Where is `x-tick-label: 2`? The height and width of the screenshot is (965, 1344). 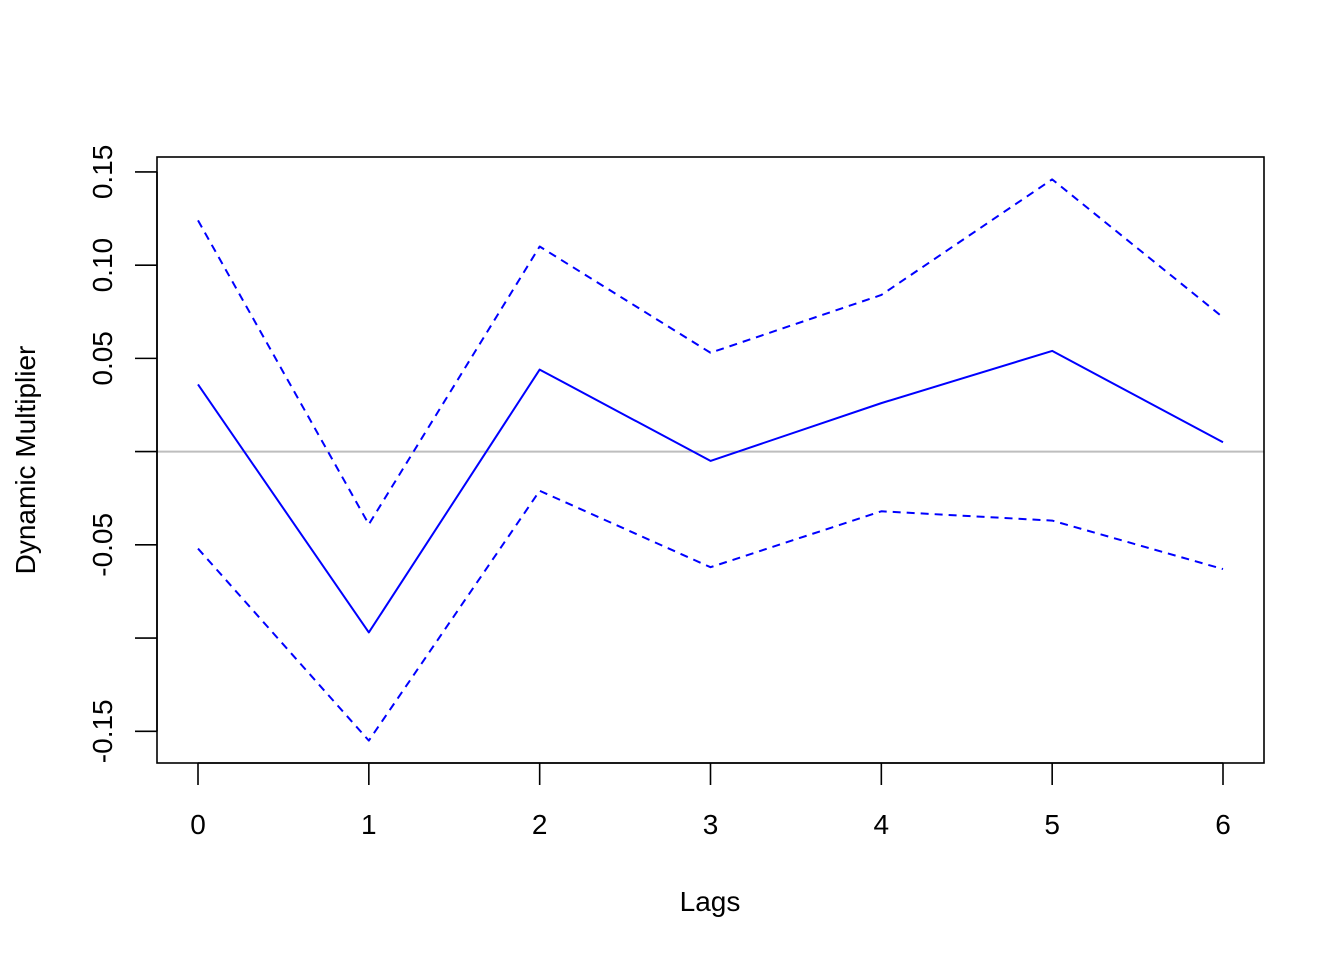
x-tick-label: 2 is located at coordinates (540, 824).